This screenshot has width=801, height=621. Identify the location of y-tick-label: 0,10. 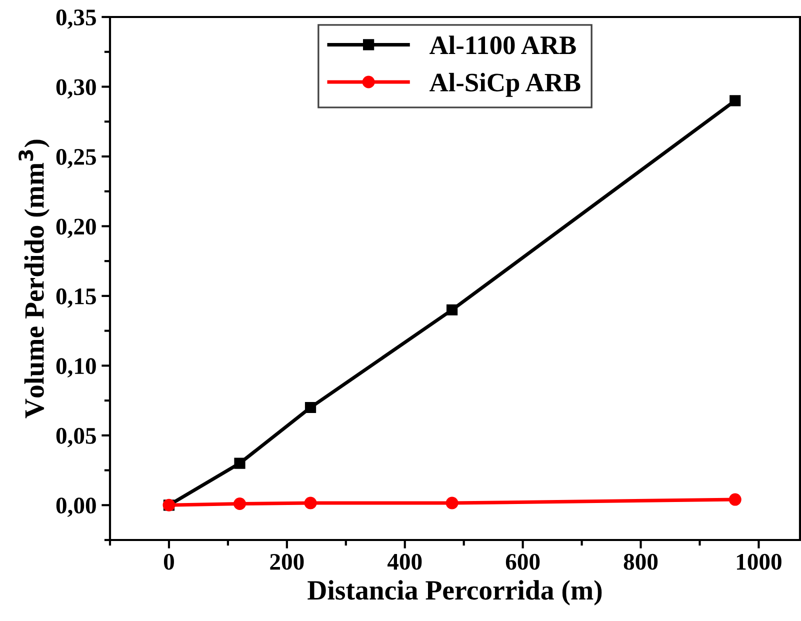
(76, 368).